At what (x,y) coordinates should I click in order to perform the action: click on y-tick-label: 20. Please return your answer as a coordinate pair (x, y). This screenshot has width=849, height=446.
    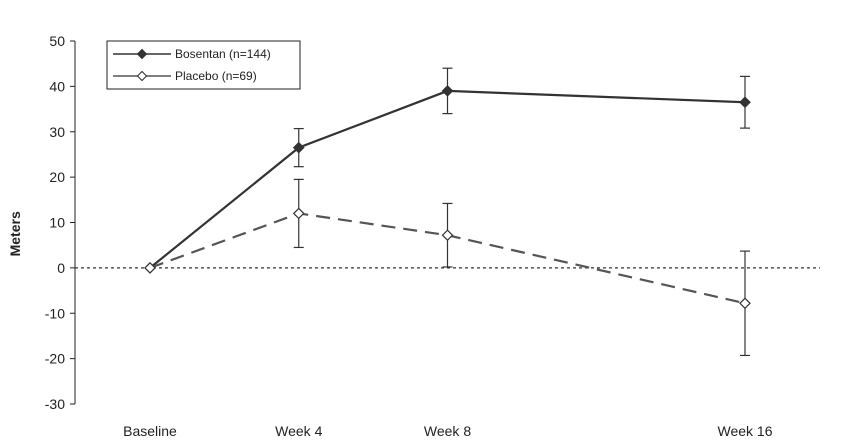
    Looking at the image, I should click on (57, 177).